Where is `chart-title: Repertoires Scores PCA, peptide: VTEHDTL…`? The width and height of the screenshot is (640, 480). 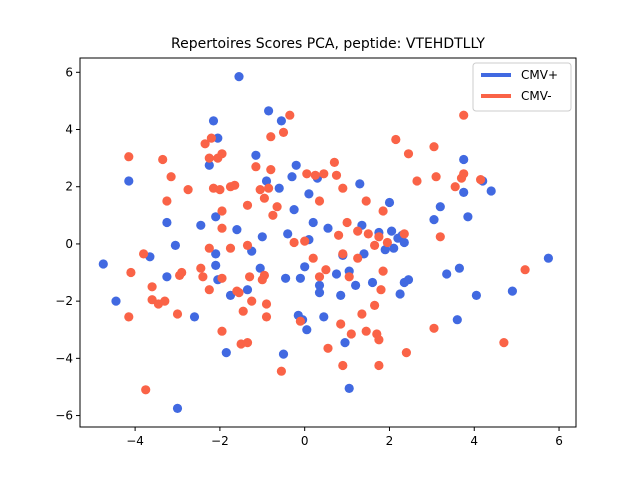
chart-title: Repertoires Scores PCA, peptide: VTEHDTL… is located at coordinates (328, 44).